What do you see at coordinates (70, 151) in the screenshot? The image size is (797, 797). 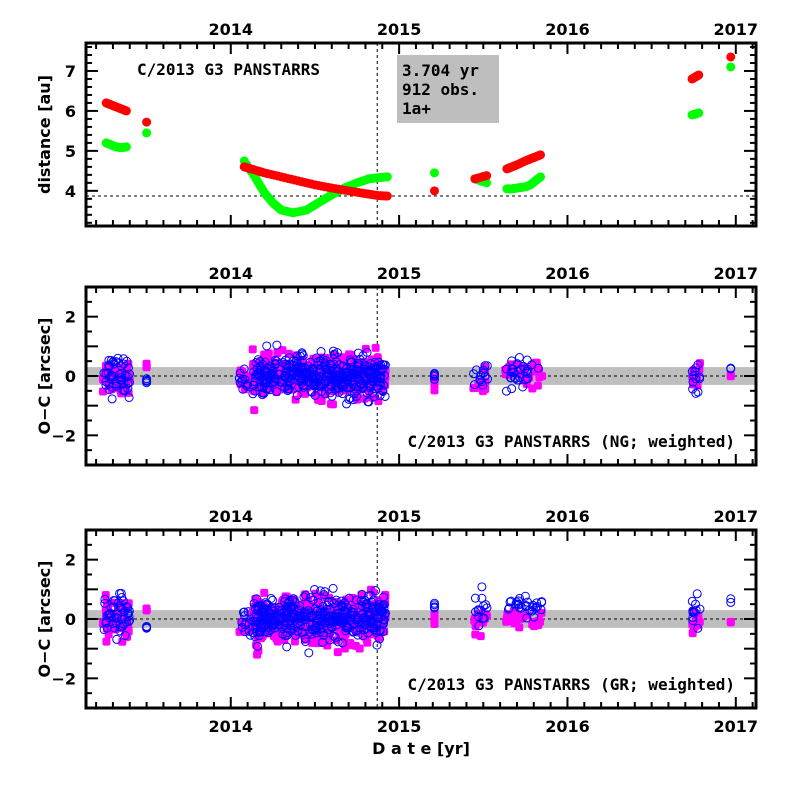 I see `y-tick-label: 5` at bounding box center [70, 151].